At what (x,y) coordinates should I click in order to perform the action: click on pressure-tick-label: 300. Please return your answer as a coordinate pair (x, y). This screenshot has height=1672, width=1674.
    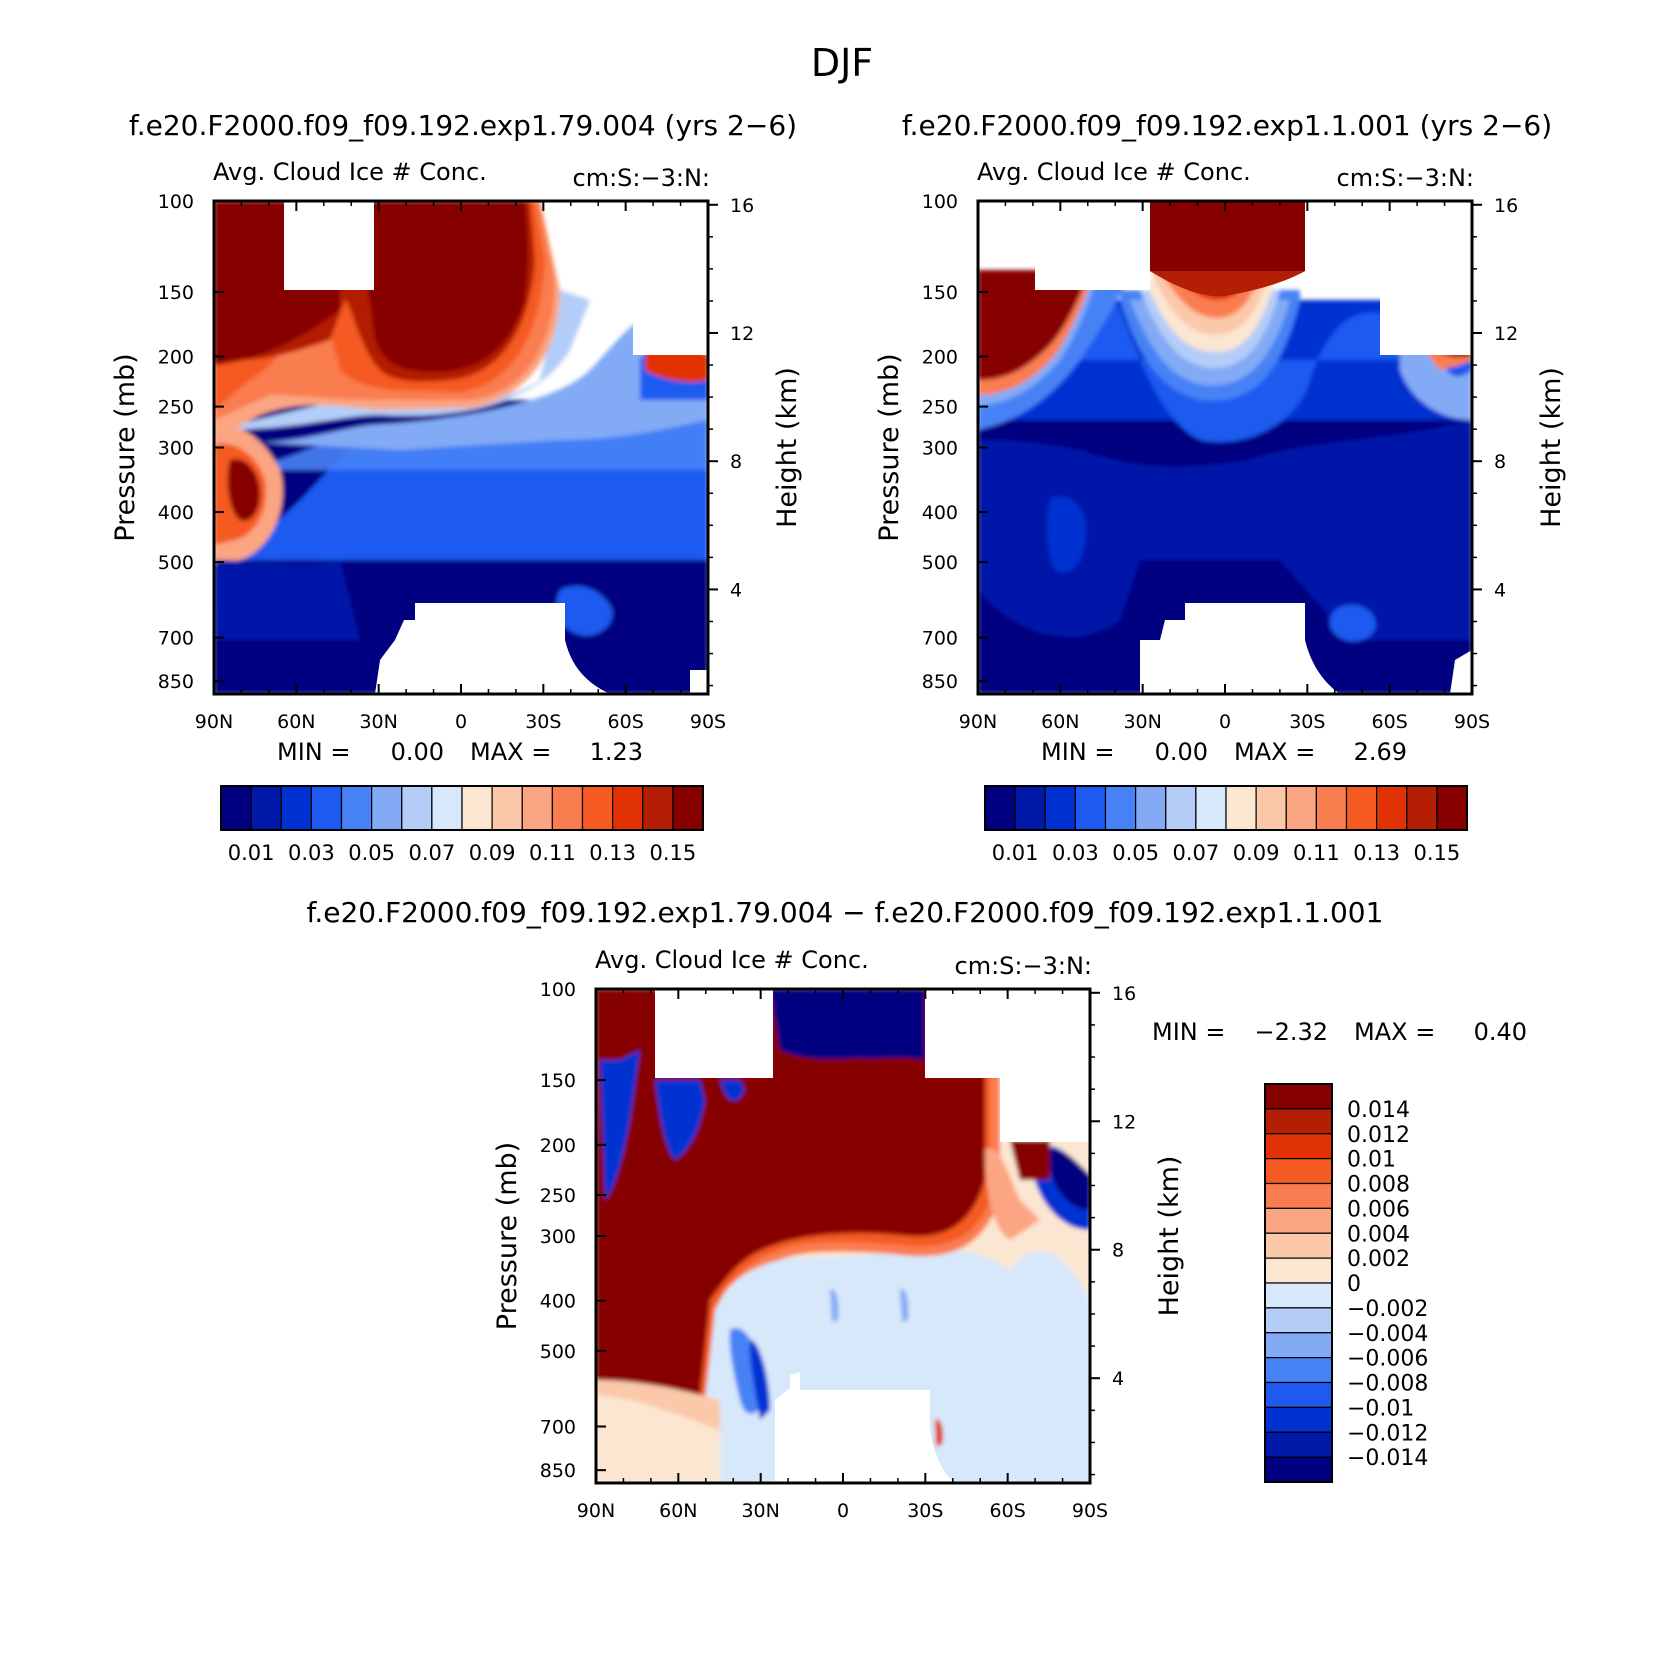
    Looking at the image, I should click on (176, 449).